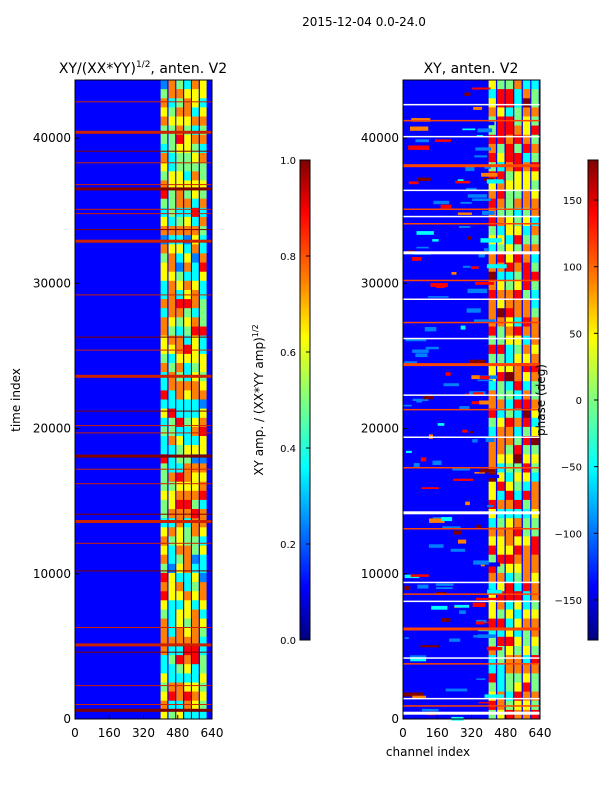 This screenshot has height=800, width=600. Describe the element at coordinates (109, 733) in the screenshot. I see `amplitude-xtick-label: 160` at that location.